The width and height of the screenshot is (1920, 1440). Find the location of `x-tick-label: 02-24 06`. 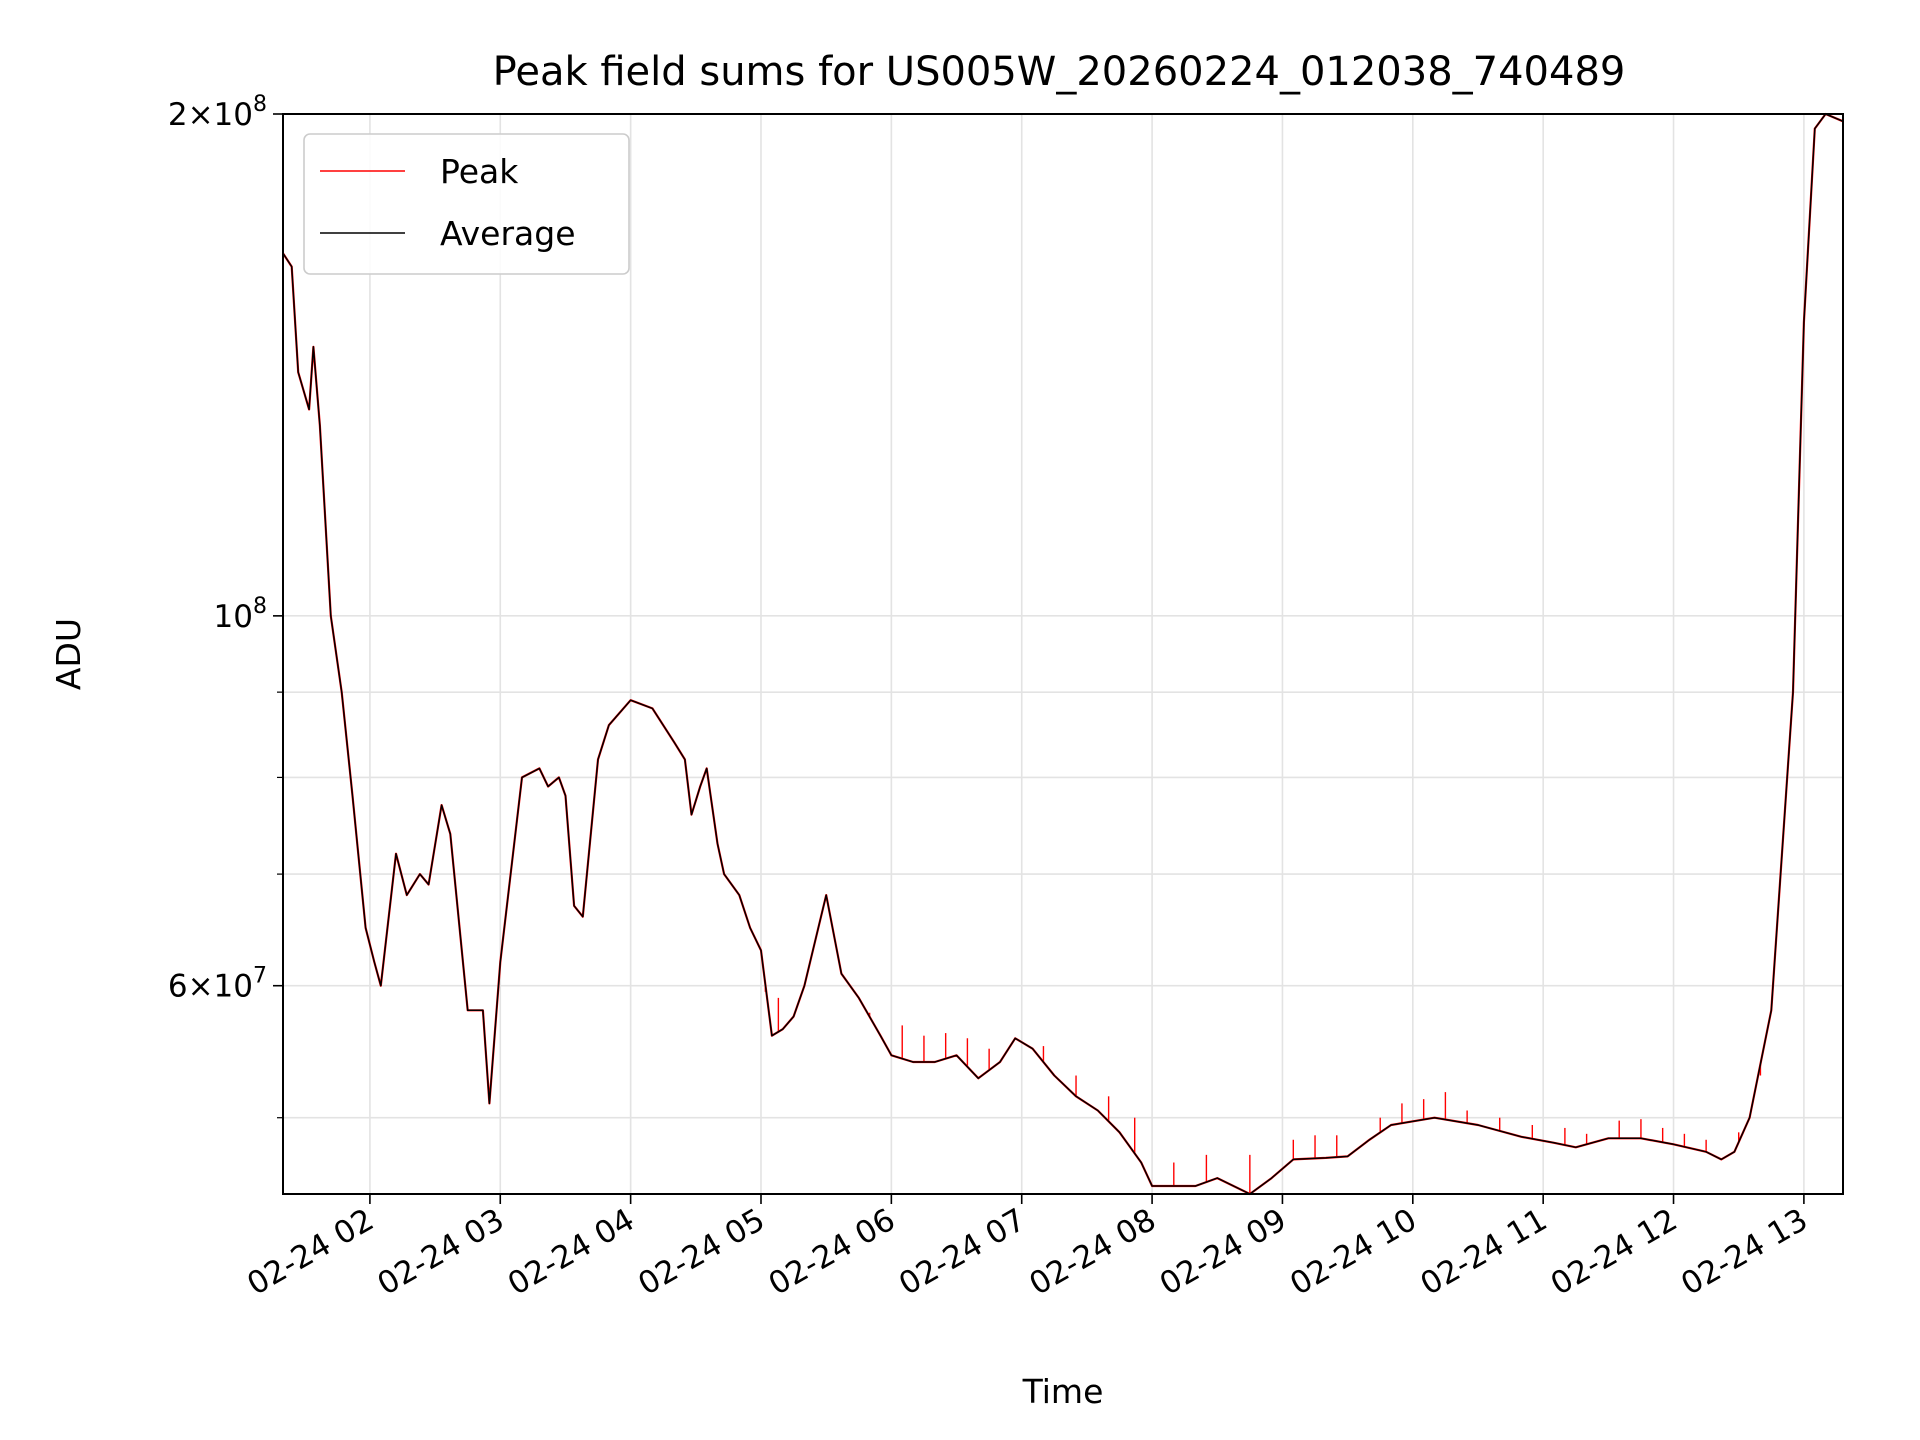

x-tick-label: 02-24 06 is located at coordinates (832, 1252).